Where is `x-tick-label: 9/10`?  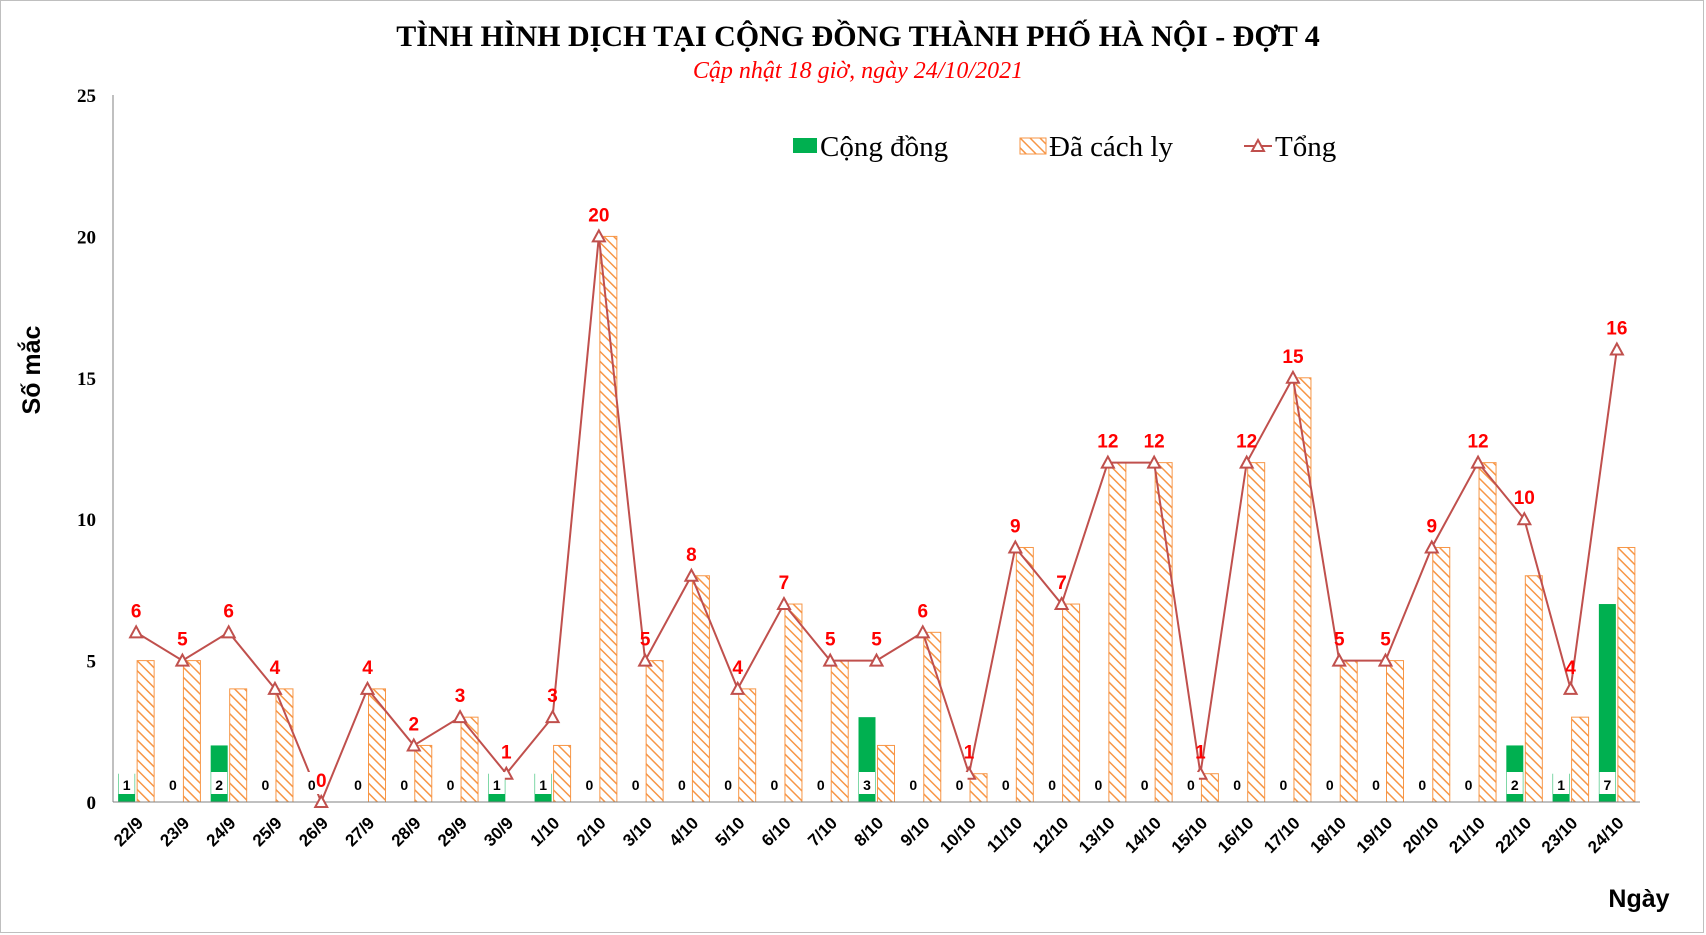
x-tick-label: 9/10 is located at coordinates (915, 831).